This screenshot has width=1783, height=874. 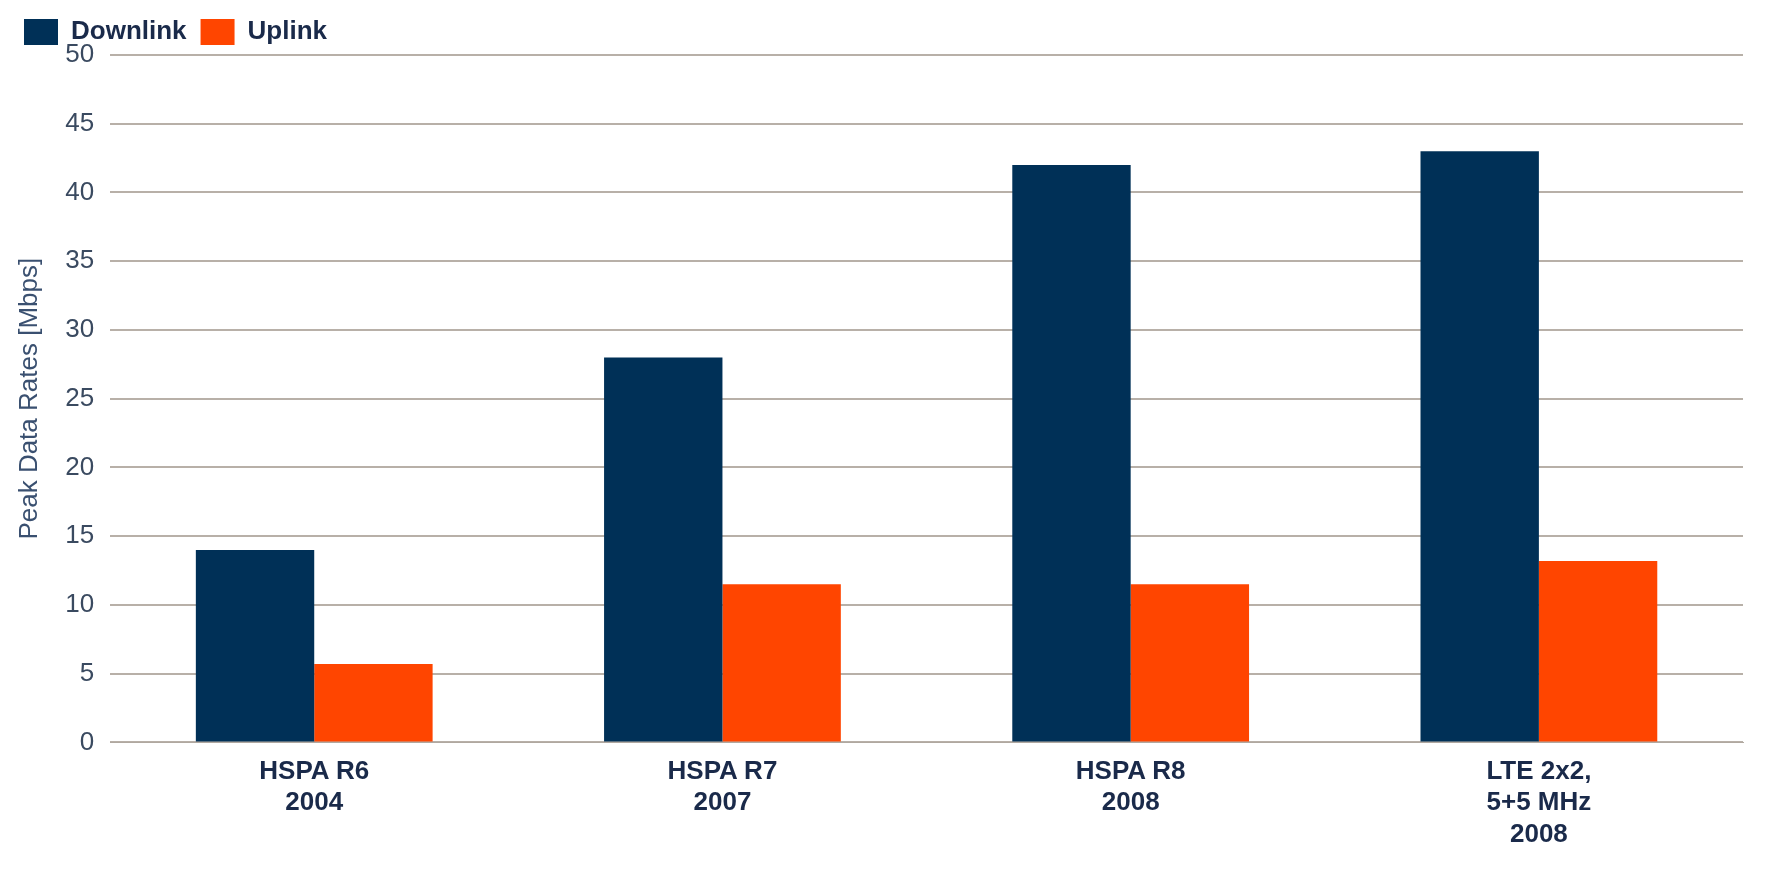 I want to click on legend-label: Uplink, so click(x=287, y=30).